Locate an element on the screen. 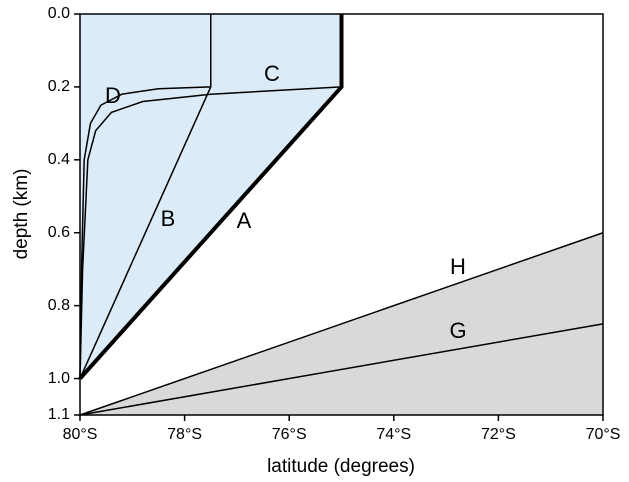 The height and width of the screenshot is (482, 629). y-tick-label: 0.8 is located at coordinates (59, 305).